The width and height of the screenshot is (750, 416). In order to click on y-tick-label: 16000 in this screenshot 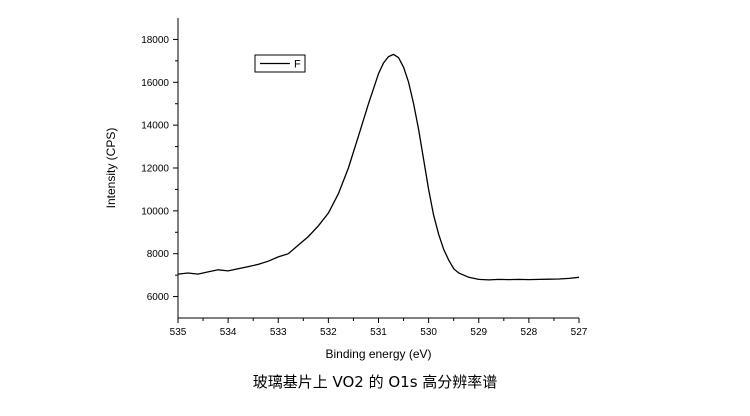, I will do `click(155, 83)`.